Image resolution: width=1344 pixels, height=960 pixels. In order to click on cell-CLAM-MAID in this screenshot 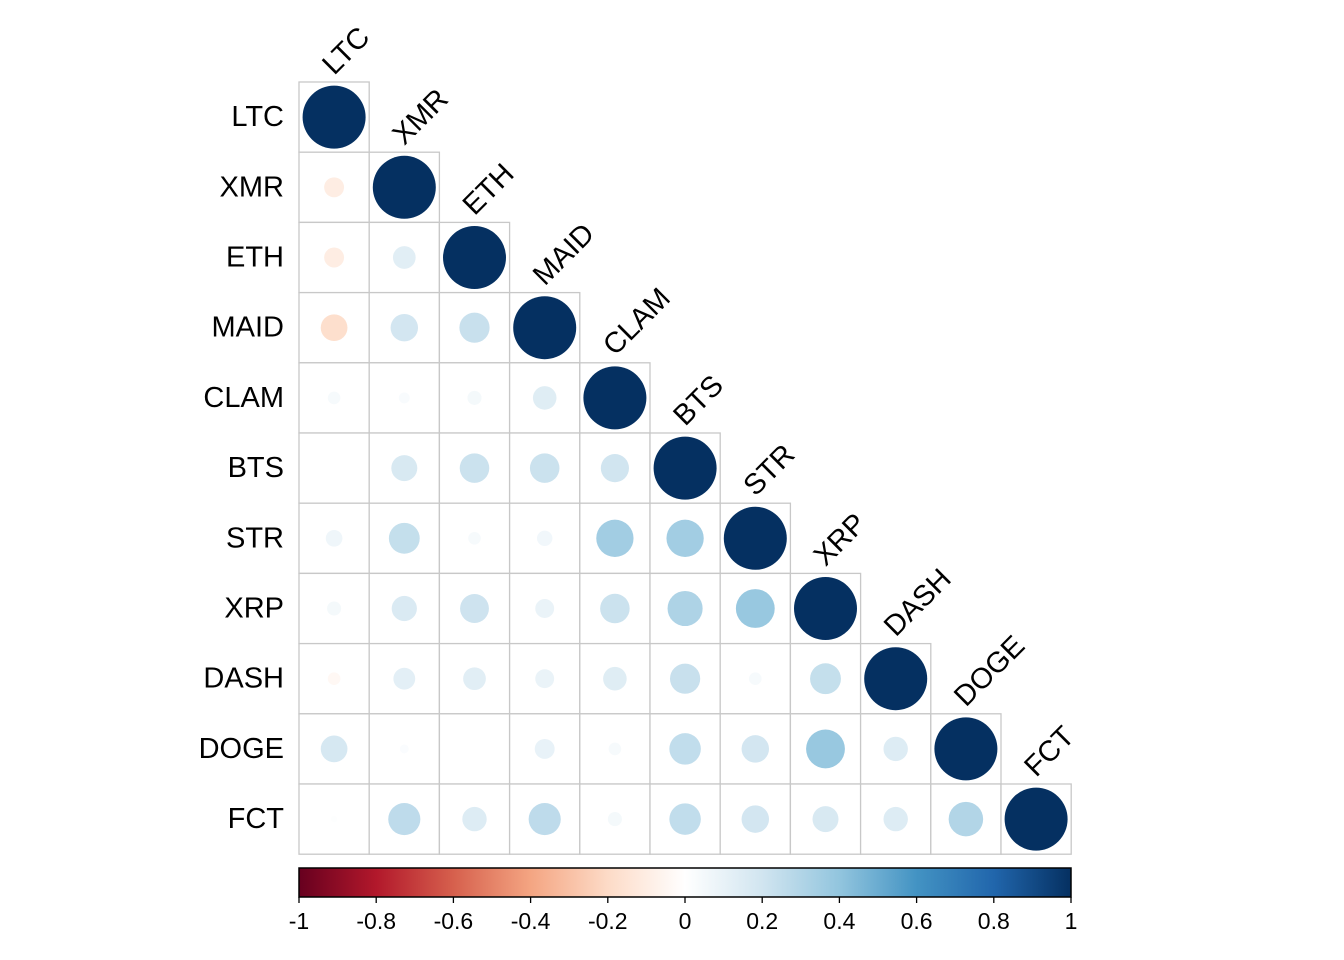, I will do `click(544, 398)`.